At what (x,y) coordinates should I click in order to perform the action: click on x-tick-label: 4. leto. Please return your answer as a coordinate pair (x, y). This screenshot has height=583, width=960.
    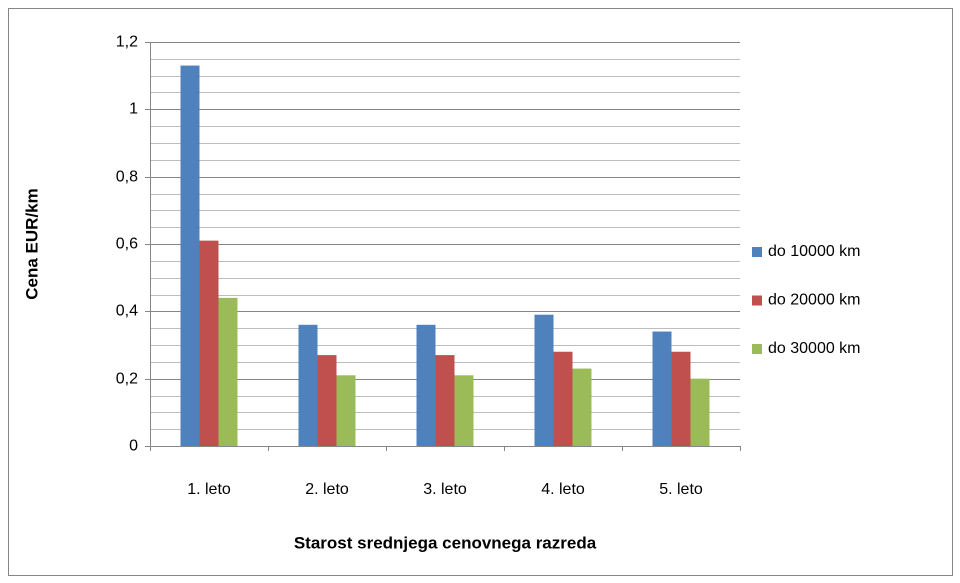
    Looking at the image, I should click on (563, 489).